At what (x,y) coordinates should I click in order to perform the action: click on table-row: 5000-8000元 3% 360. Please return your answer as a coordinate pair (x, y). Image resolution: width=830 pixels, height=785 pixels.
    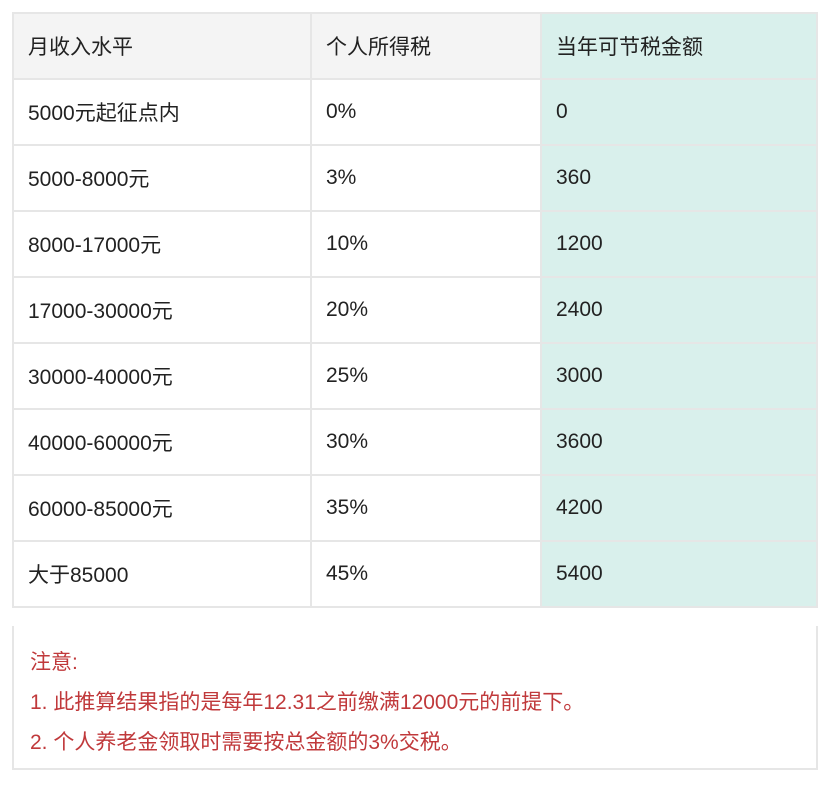
    Looking at the image, I should click on (415, 178).